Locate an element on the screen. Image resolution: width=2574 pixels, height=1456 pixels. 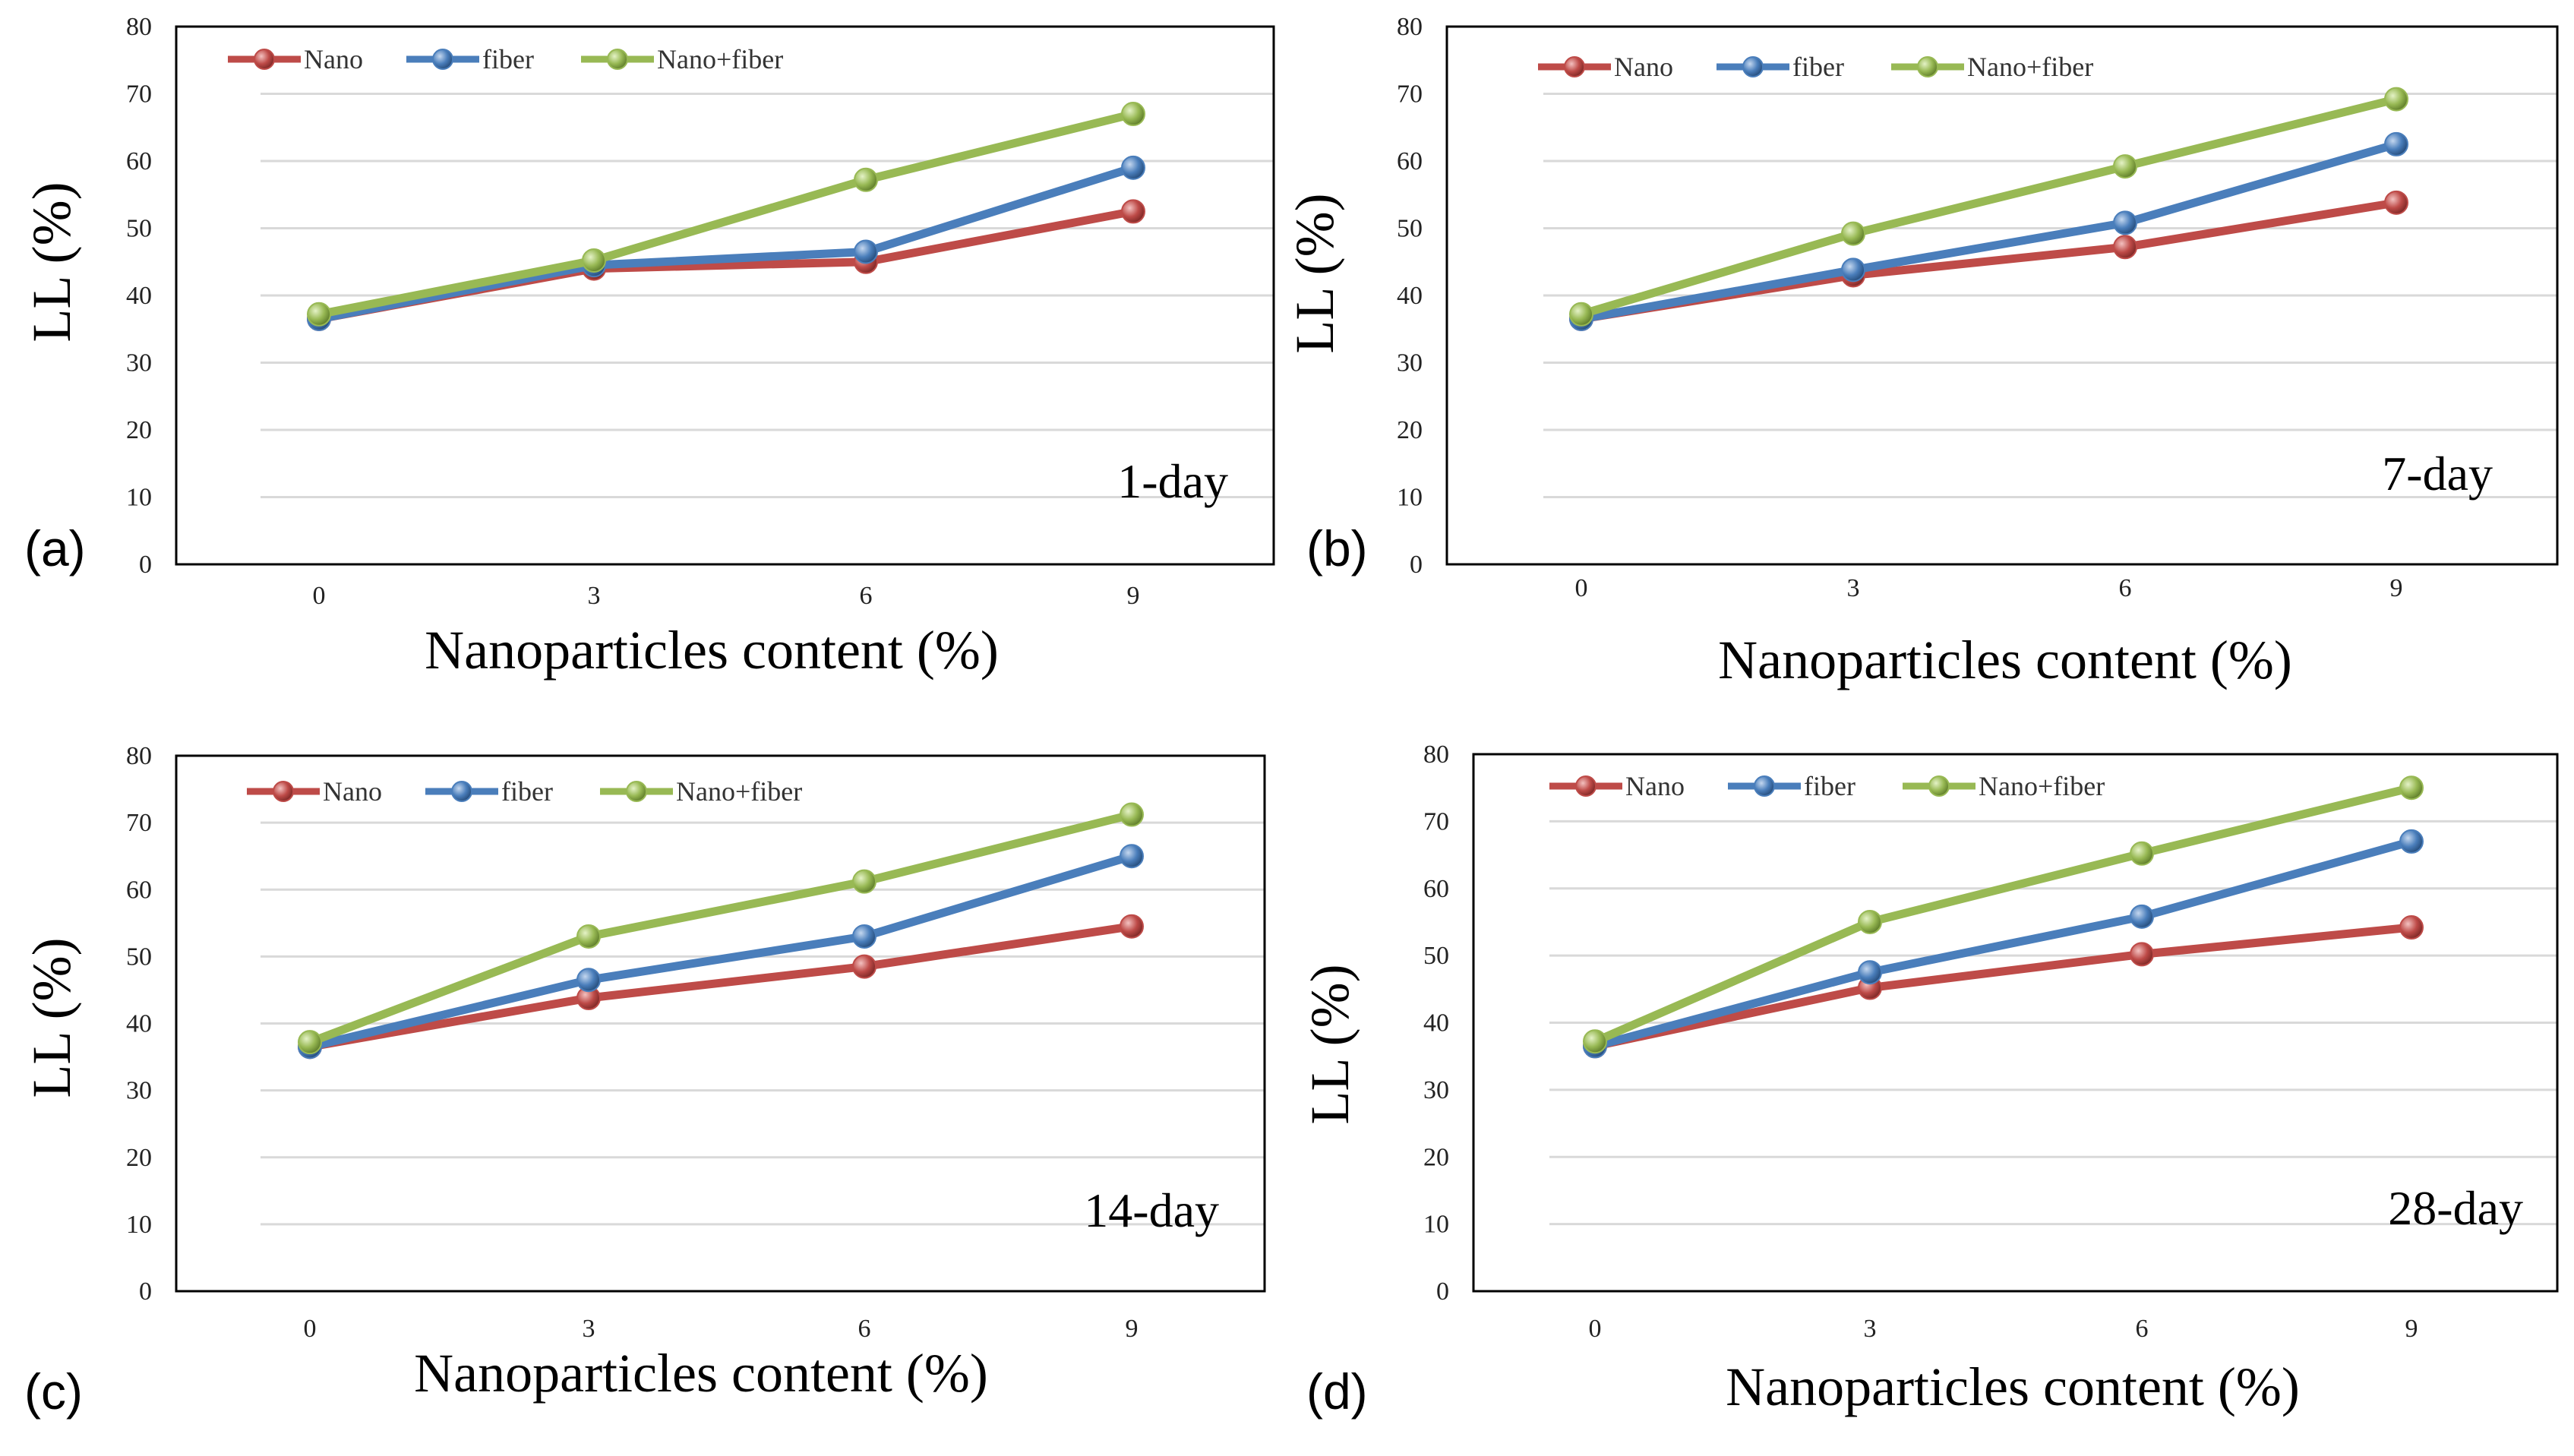
y-tick-label: 20 is located at coordinates (1410, 430).